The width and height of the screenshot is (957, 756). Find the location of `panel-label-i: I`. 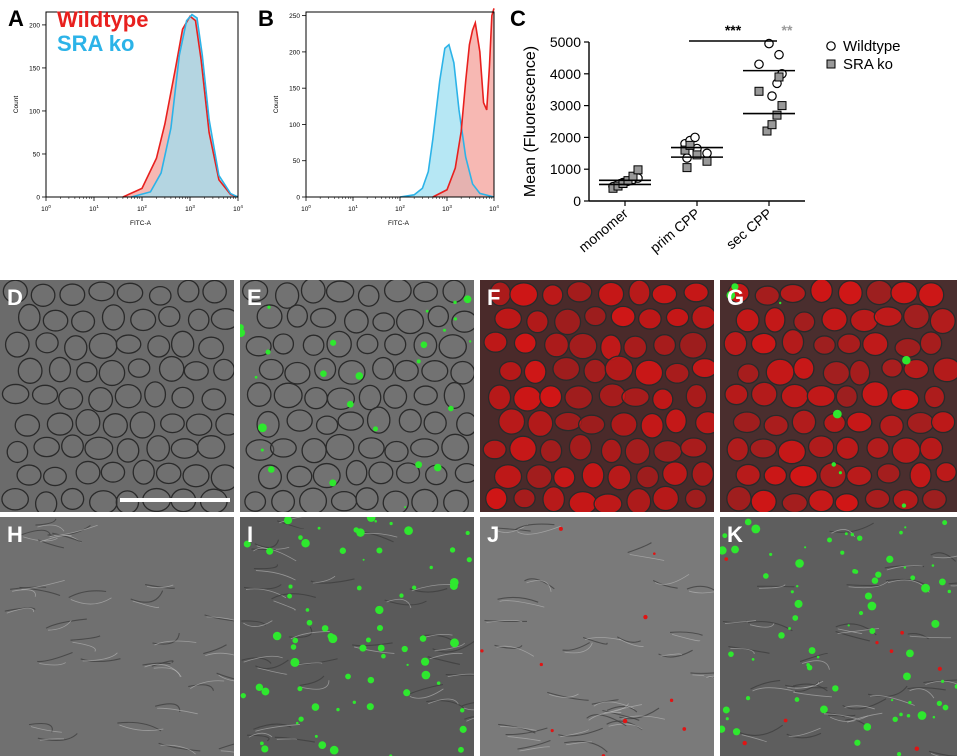

panel-label-i: I is located at coordinates (250, 534).